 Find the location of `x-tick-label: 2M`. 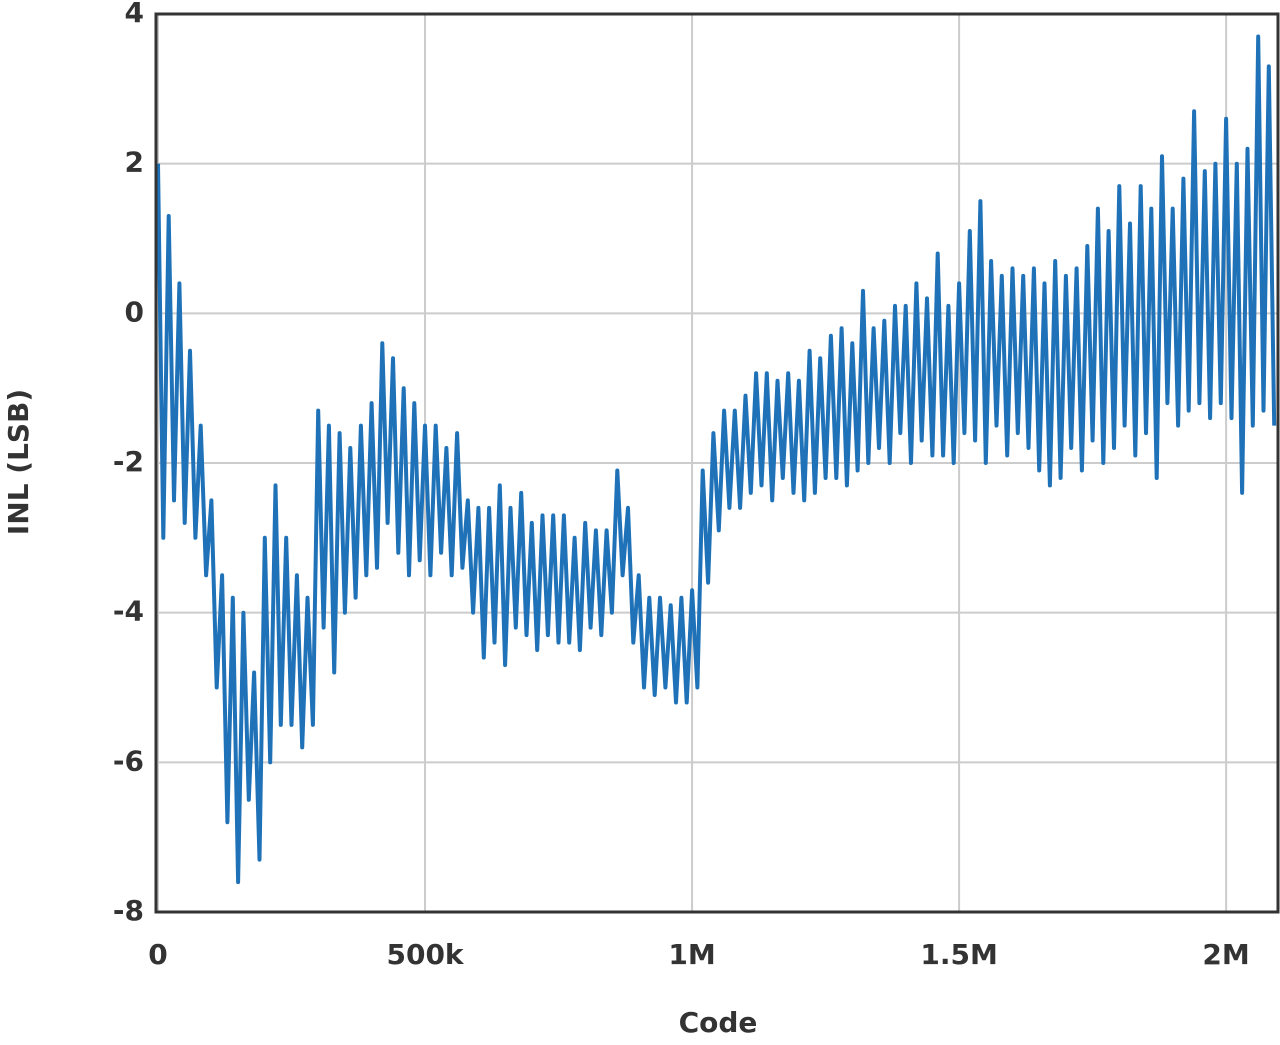

x-tick-label: 2M is located at coordinates (1225, 954).